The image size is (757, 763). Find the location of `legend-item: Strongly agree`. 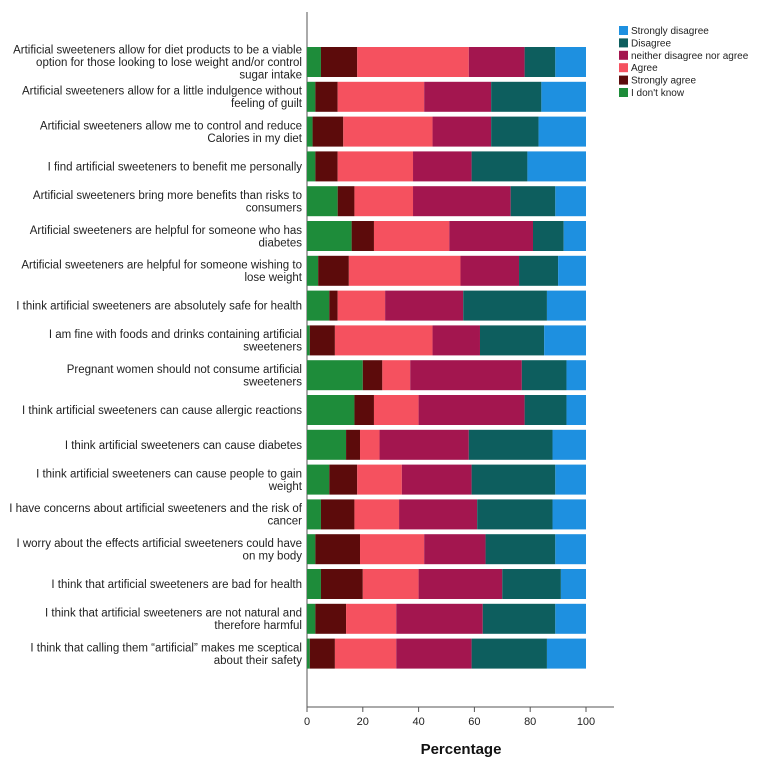

legend-item: Strongly agree is located at coordinates (657, 81).